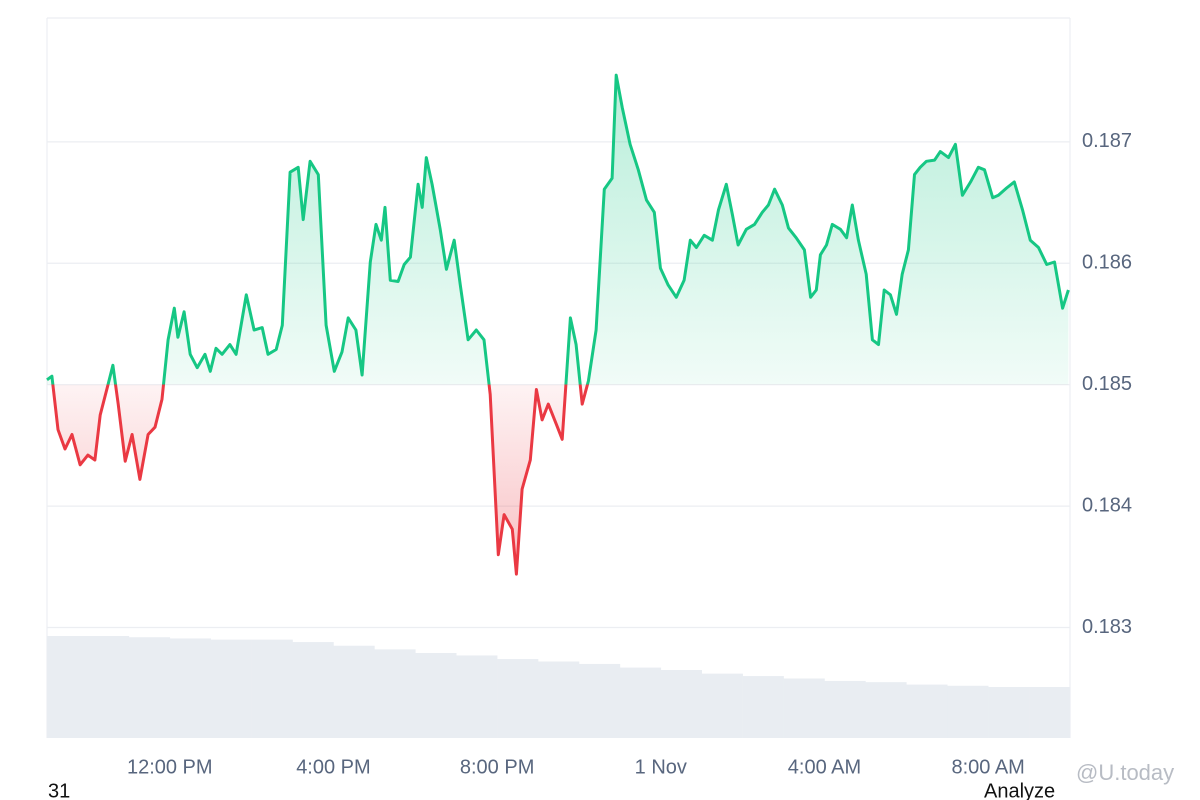 The height and width of the screenshot is (800, 1200). I want to click on x-tick-label: 8:00 PM, so click(497, 767).